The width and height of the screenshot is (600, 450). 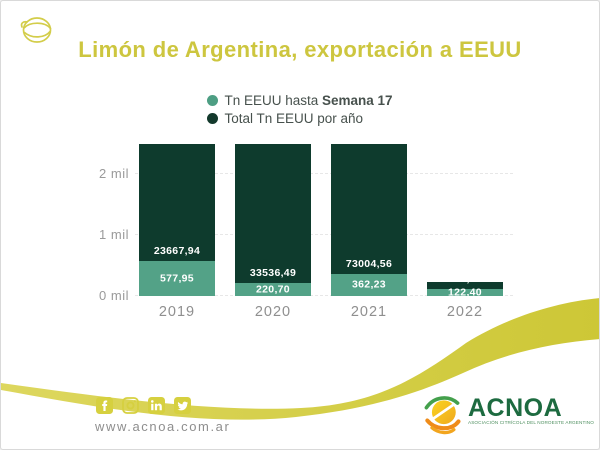 I want to click on bar-2022: 122,40 122,40, so click(x=465, y=286).